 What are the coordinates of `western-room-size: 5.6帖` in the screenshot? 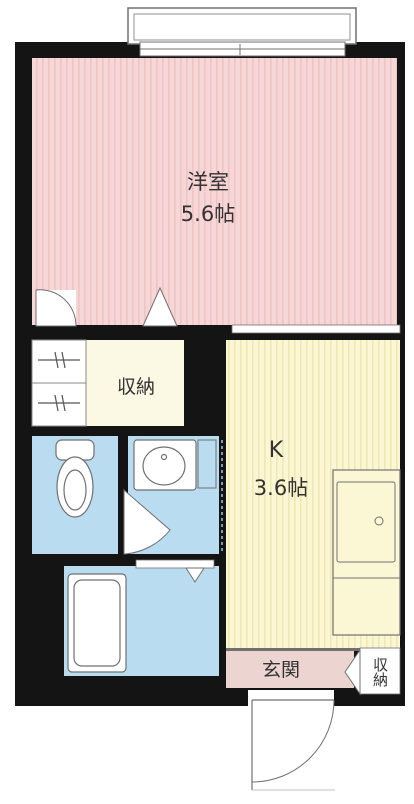 It's located at (208, 214).